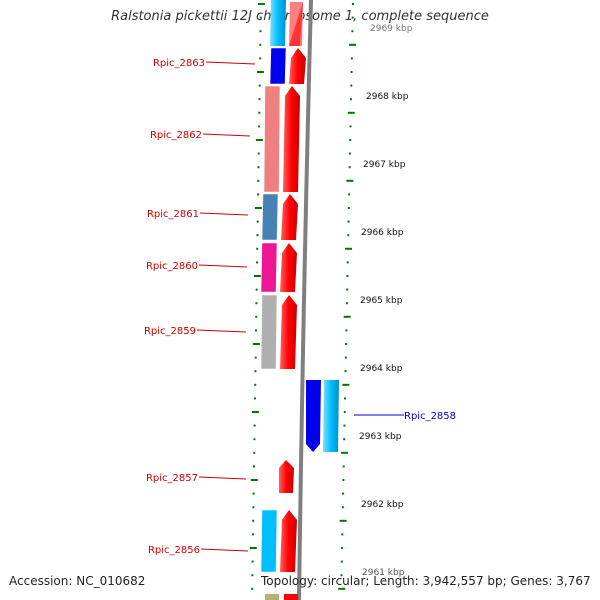  What do you see at coordinates (77, 581) in the screenshot?
I see `accession-text: Accession: NC_010682` at bounding box center [77, 581].